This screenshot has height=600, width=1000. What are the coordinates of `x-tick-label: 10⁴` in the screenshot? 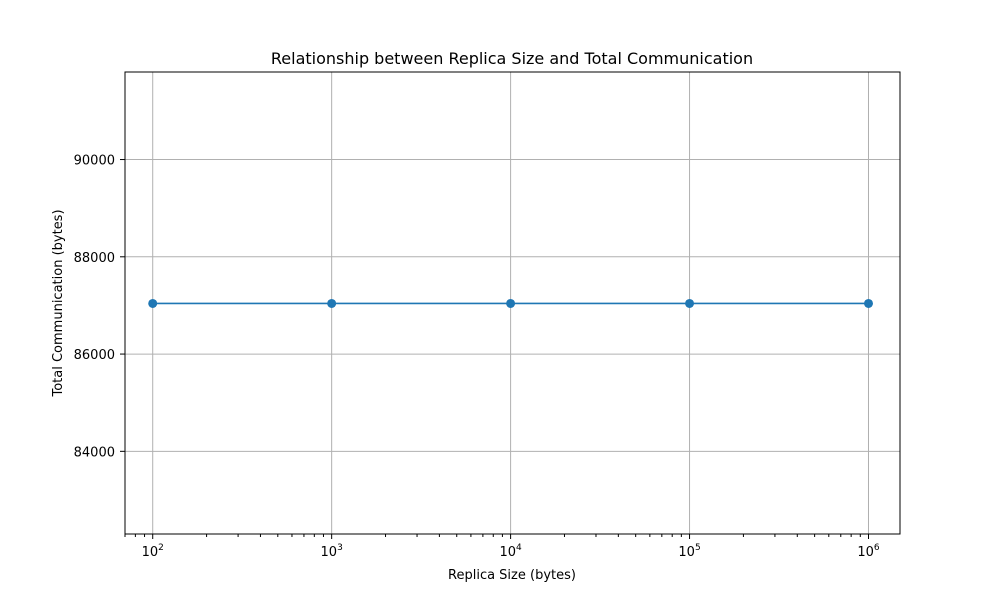 It's located at (510, 551).